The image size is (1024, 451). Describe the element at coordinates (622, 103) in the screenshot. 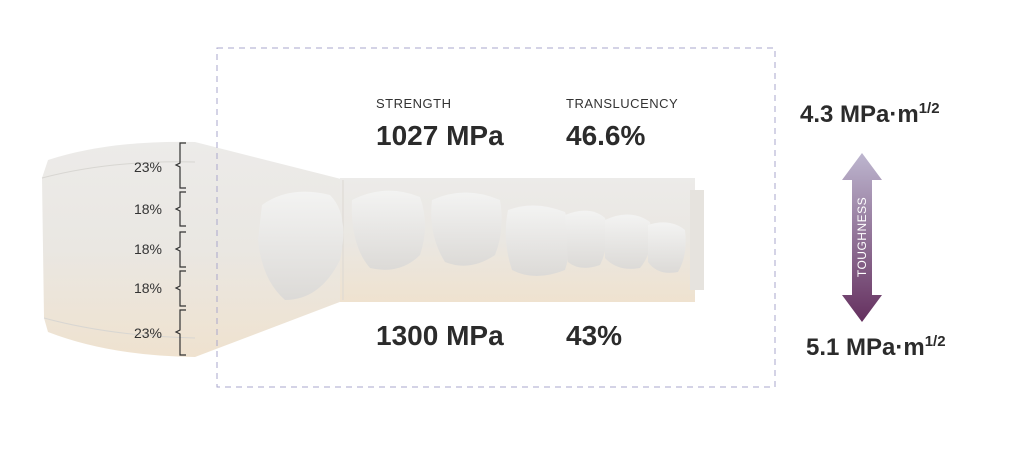

I see `translucency-label: TRANSLUCENCY` at that location.